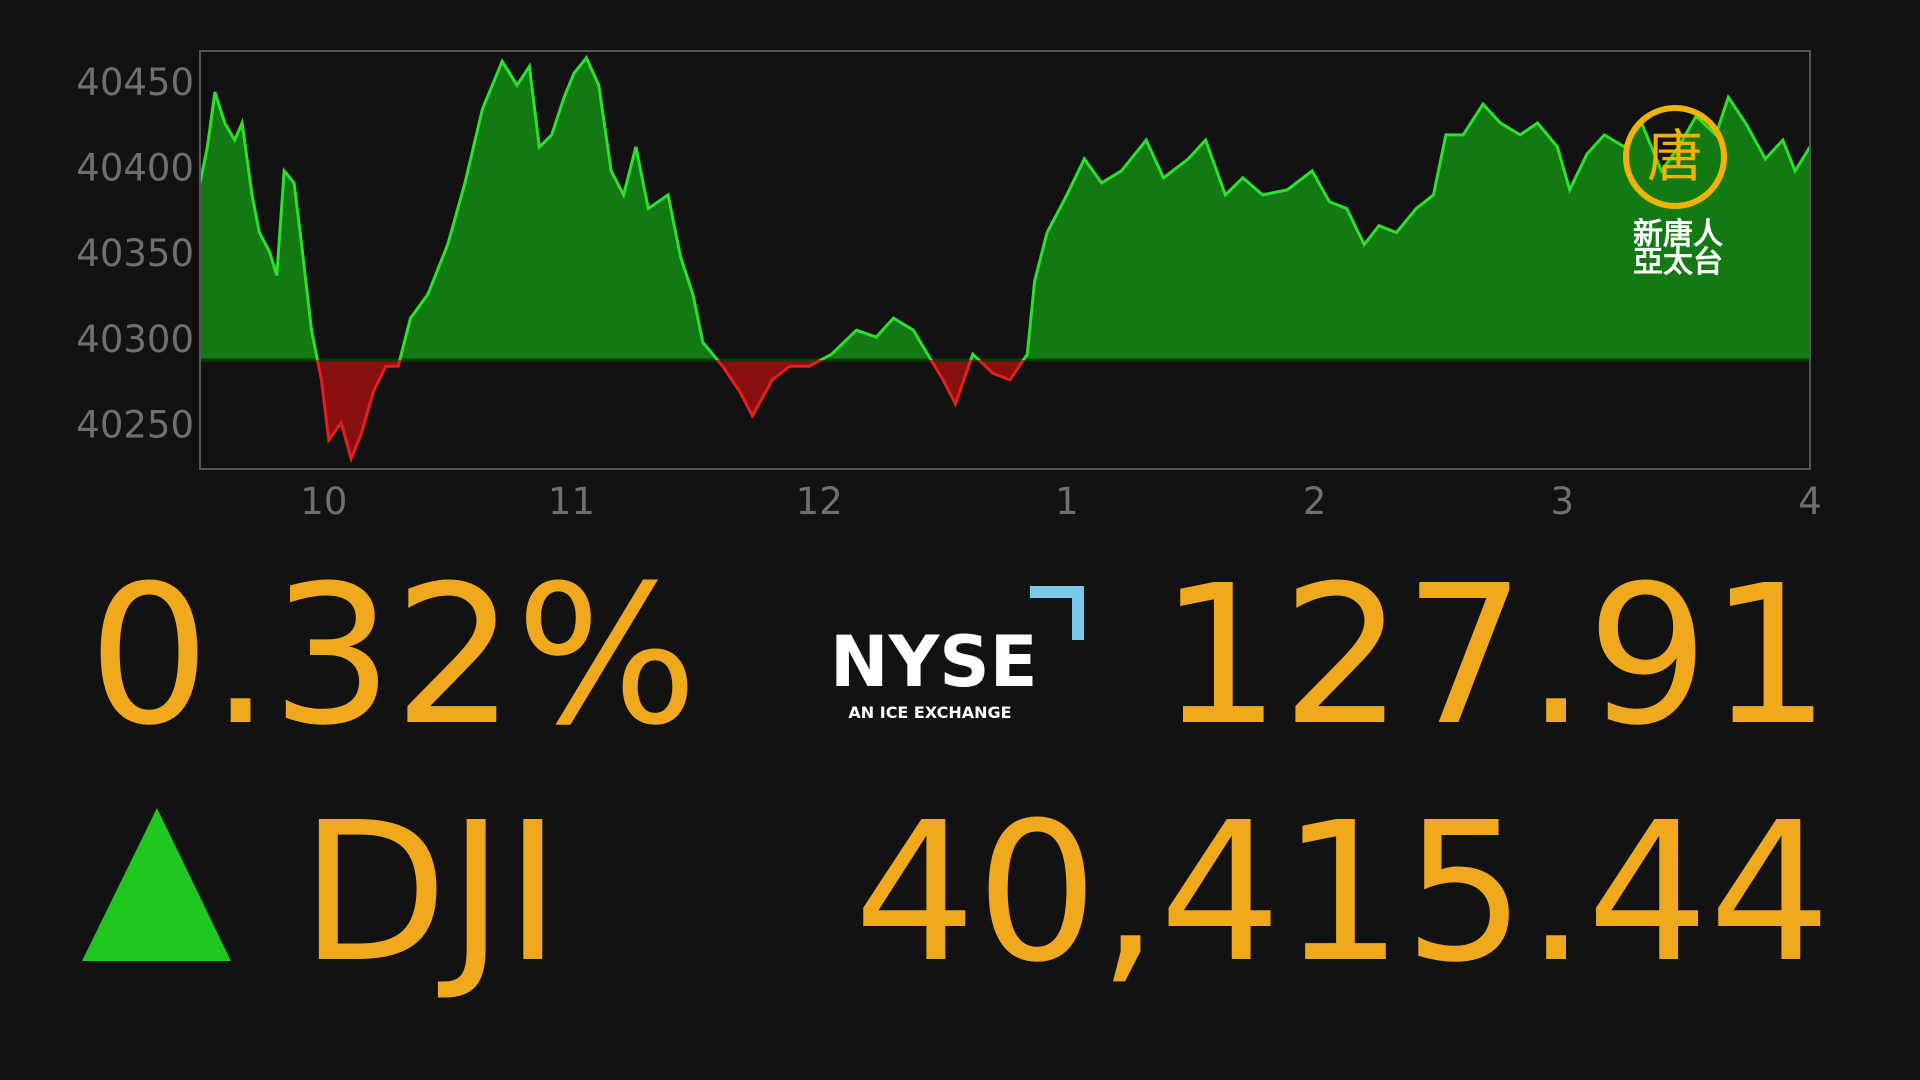  I want to click on y-tick-label: 40450, so click(135, 82).